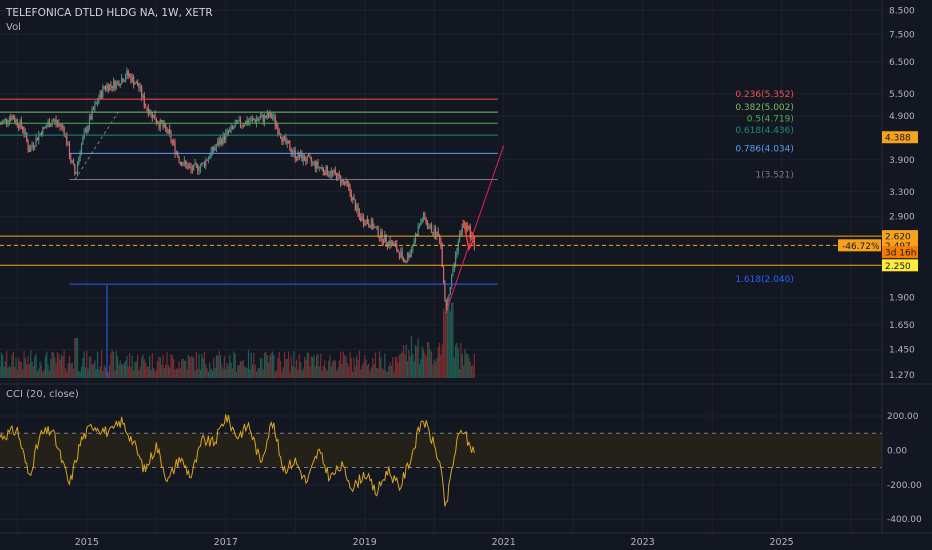 This screenshot has height=550, width=932. Describe the element at coordinates (902, 63) in the screenshot. I see `price-tick-label: 6.500` at that location.